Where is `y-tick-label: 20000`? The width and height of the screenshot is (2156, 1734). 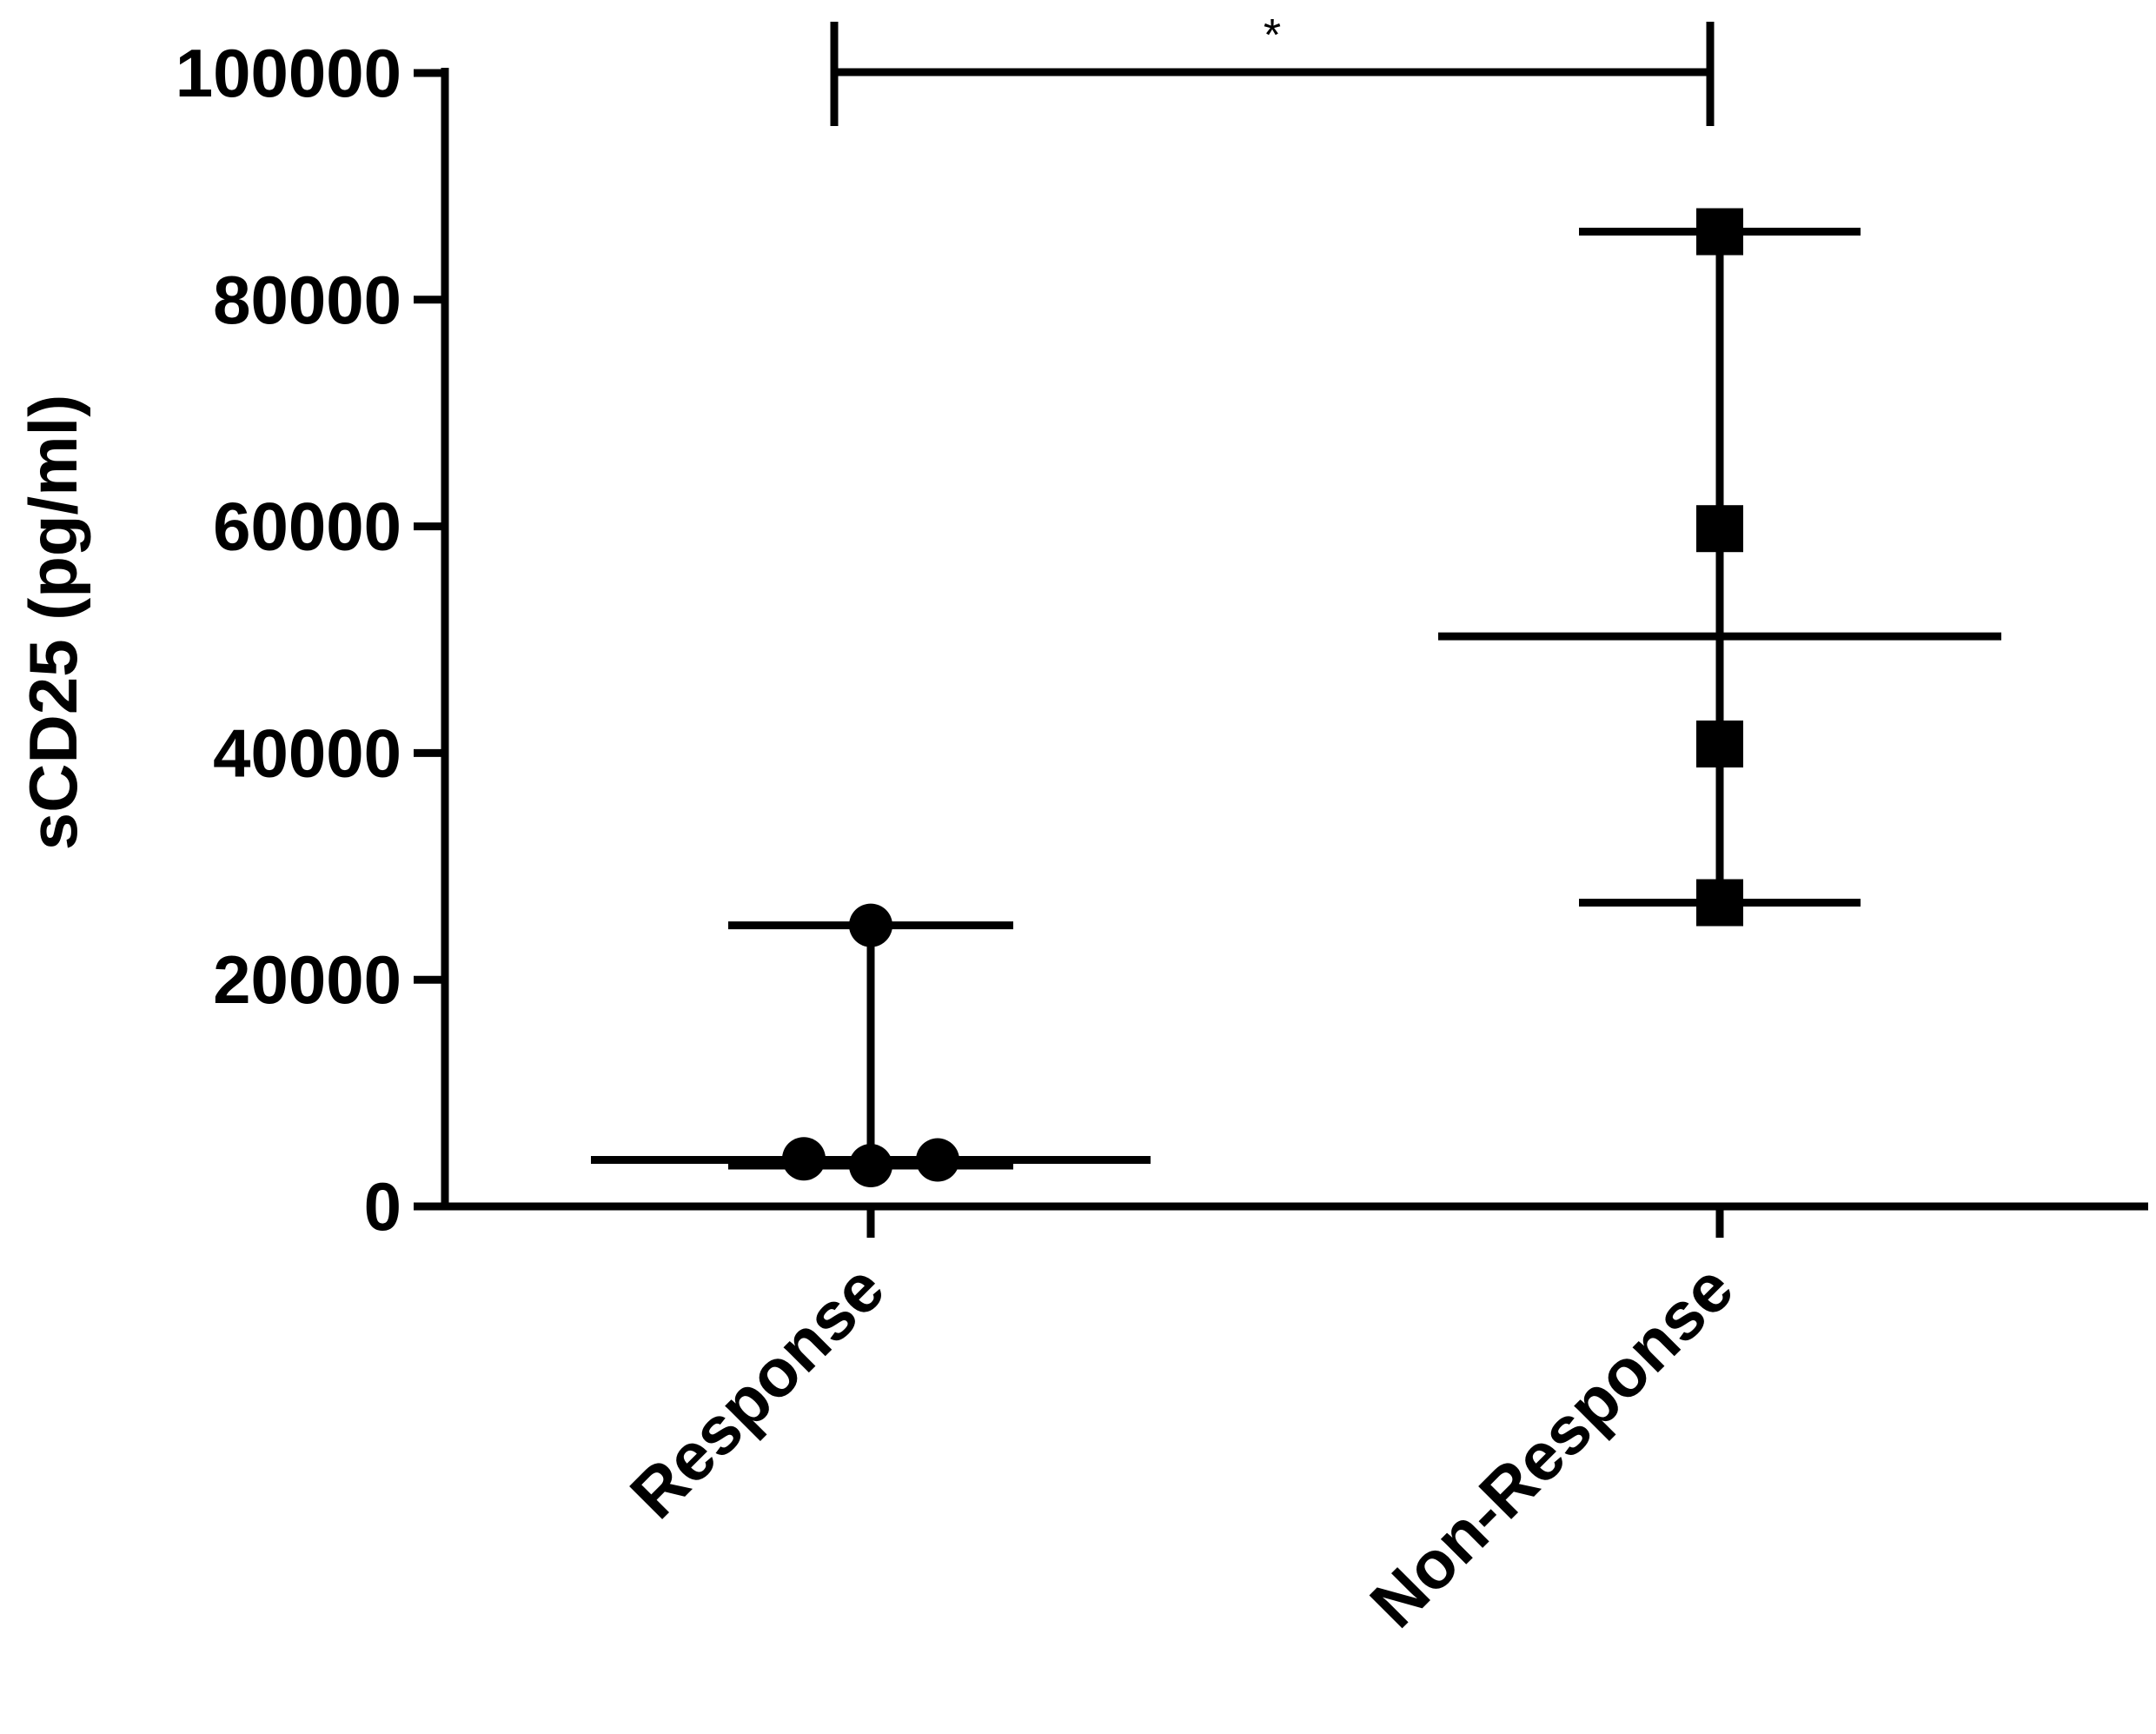 y-tick-label: 20000 is located at coordinates (307, 979).